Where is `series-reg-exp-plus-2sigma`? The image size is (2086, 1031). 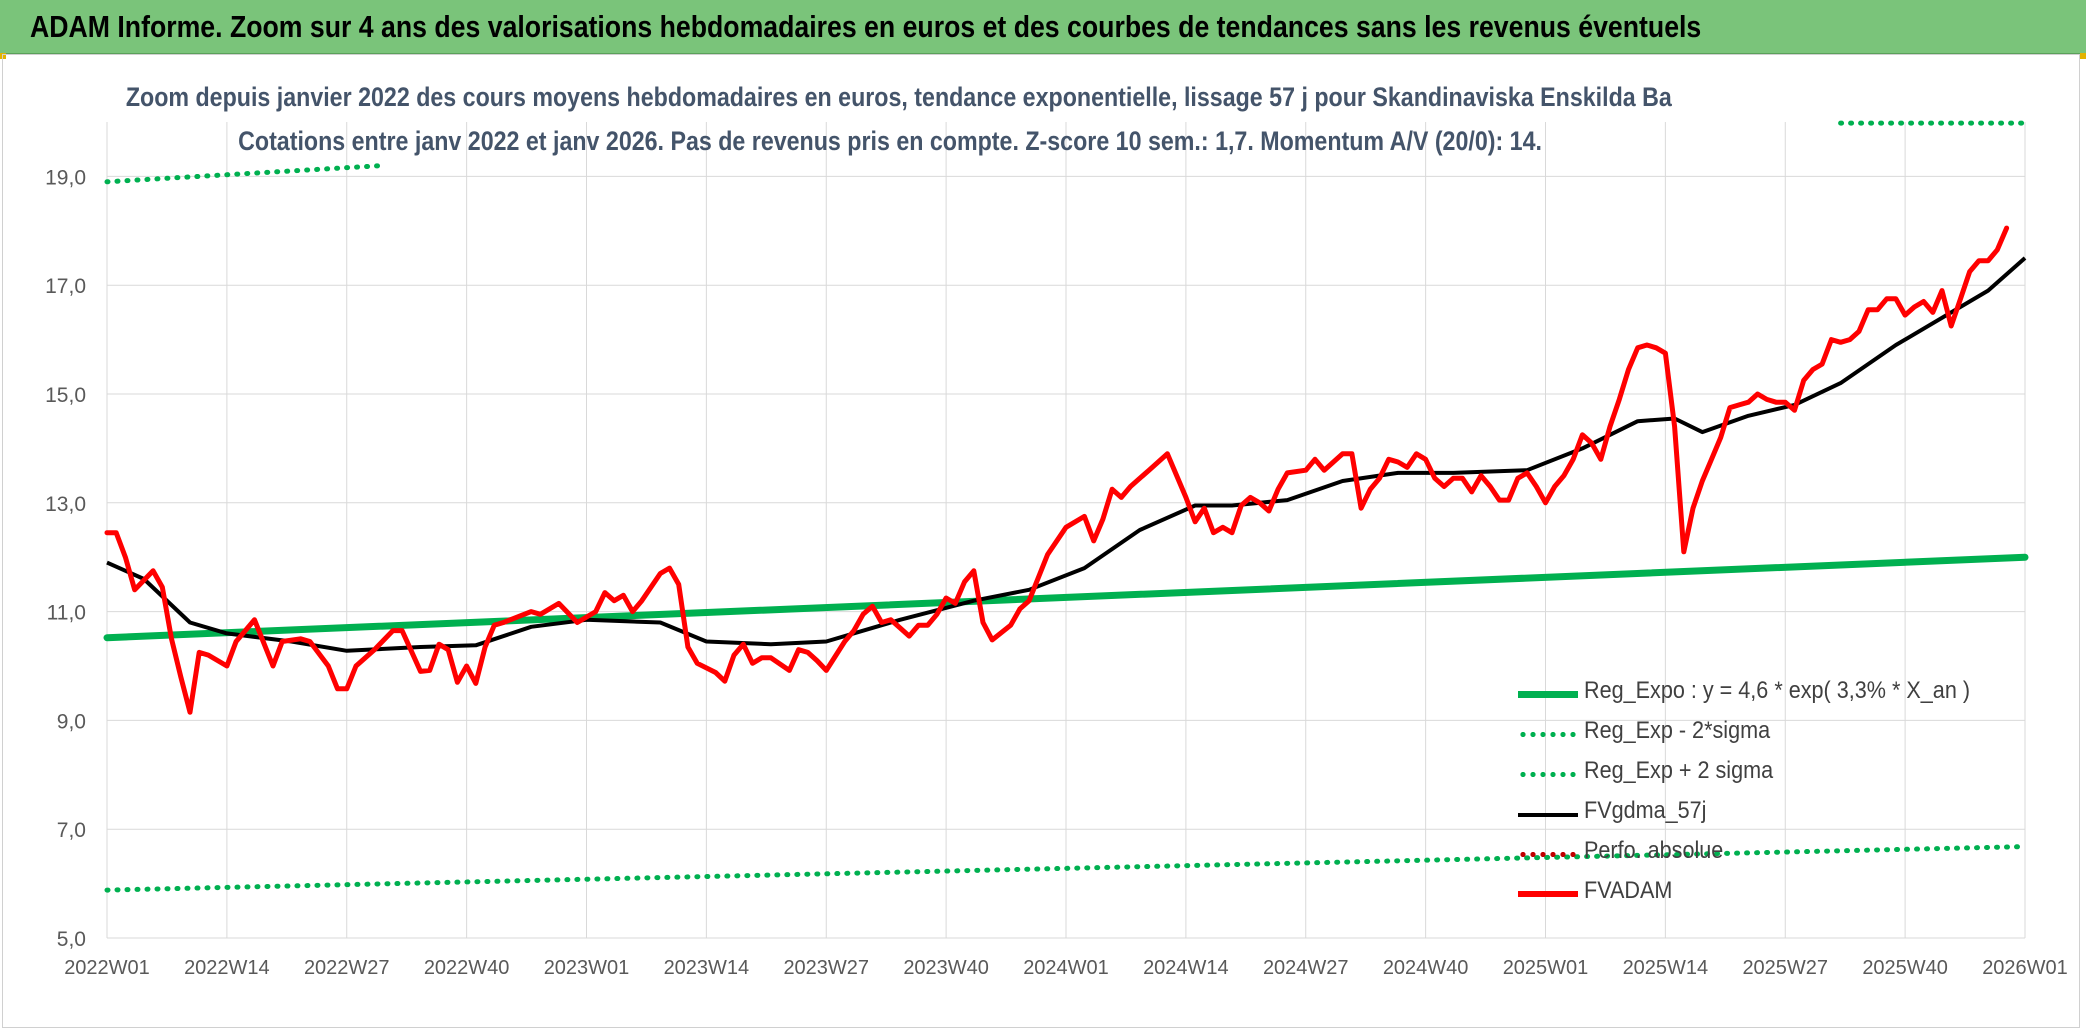 series-reg-exp-plus-2sigma is located at coordinates (245, 174).